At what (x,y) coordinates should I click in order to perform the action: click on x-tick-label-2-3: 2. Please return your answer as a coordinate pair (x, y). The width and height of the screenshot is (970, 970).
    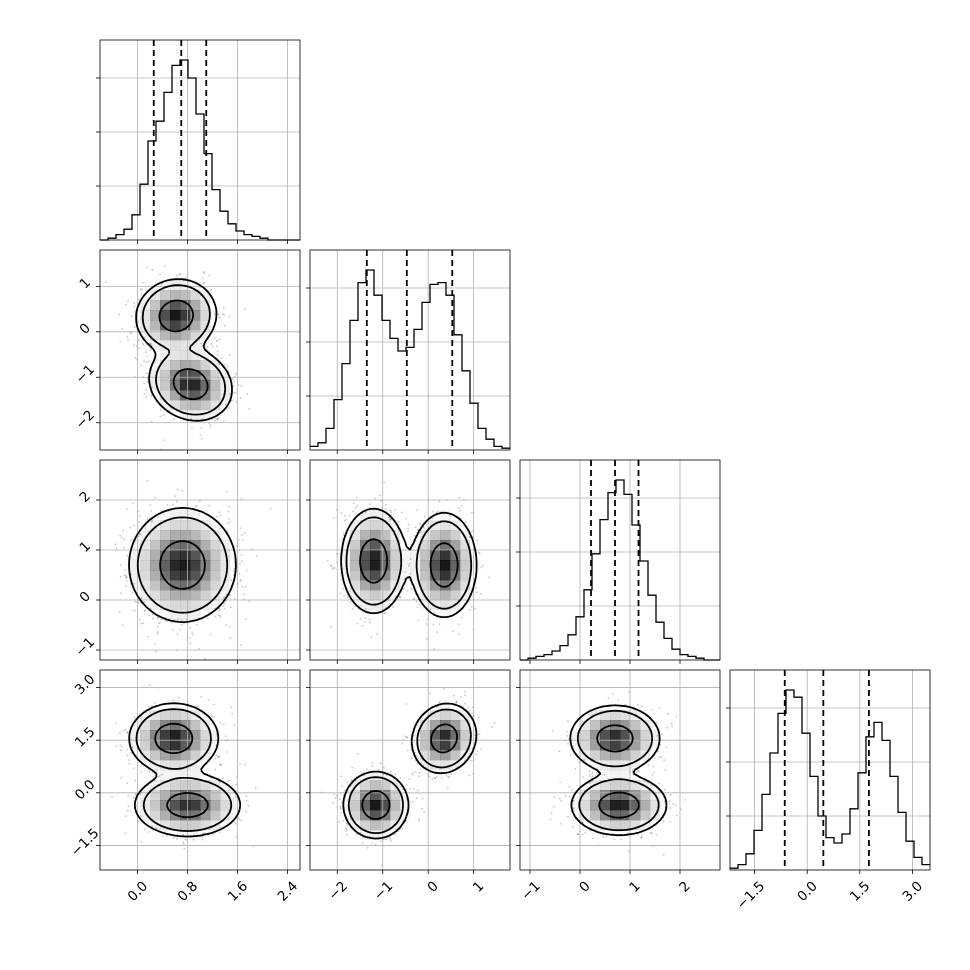
    Looking at the image, I should click on (684, 886).